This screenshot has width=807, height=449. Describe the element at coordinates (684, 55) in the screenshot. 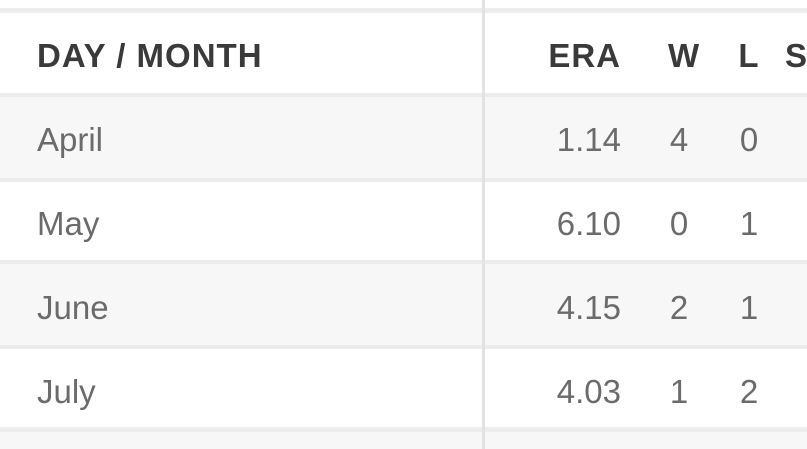

I see `column-header-w: W` at that location.